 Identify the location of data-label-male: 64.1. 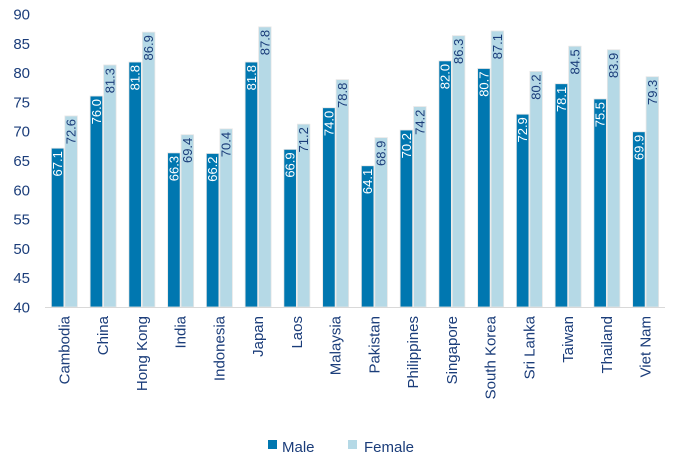
(367, 181).